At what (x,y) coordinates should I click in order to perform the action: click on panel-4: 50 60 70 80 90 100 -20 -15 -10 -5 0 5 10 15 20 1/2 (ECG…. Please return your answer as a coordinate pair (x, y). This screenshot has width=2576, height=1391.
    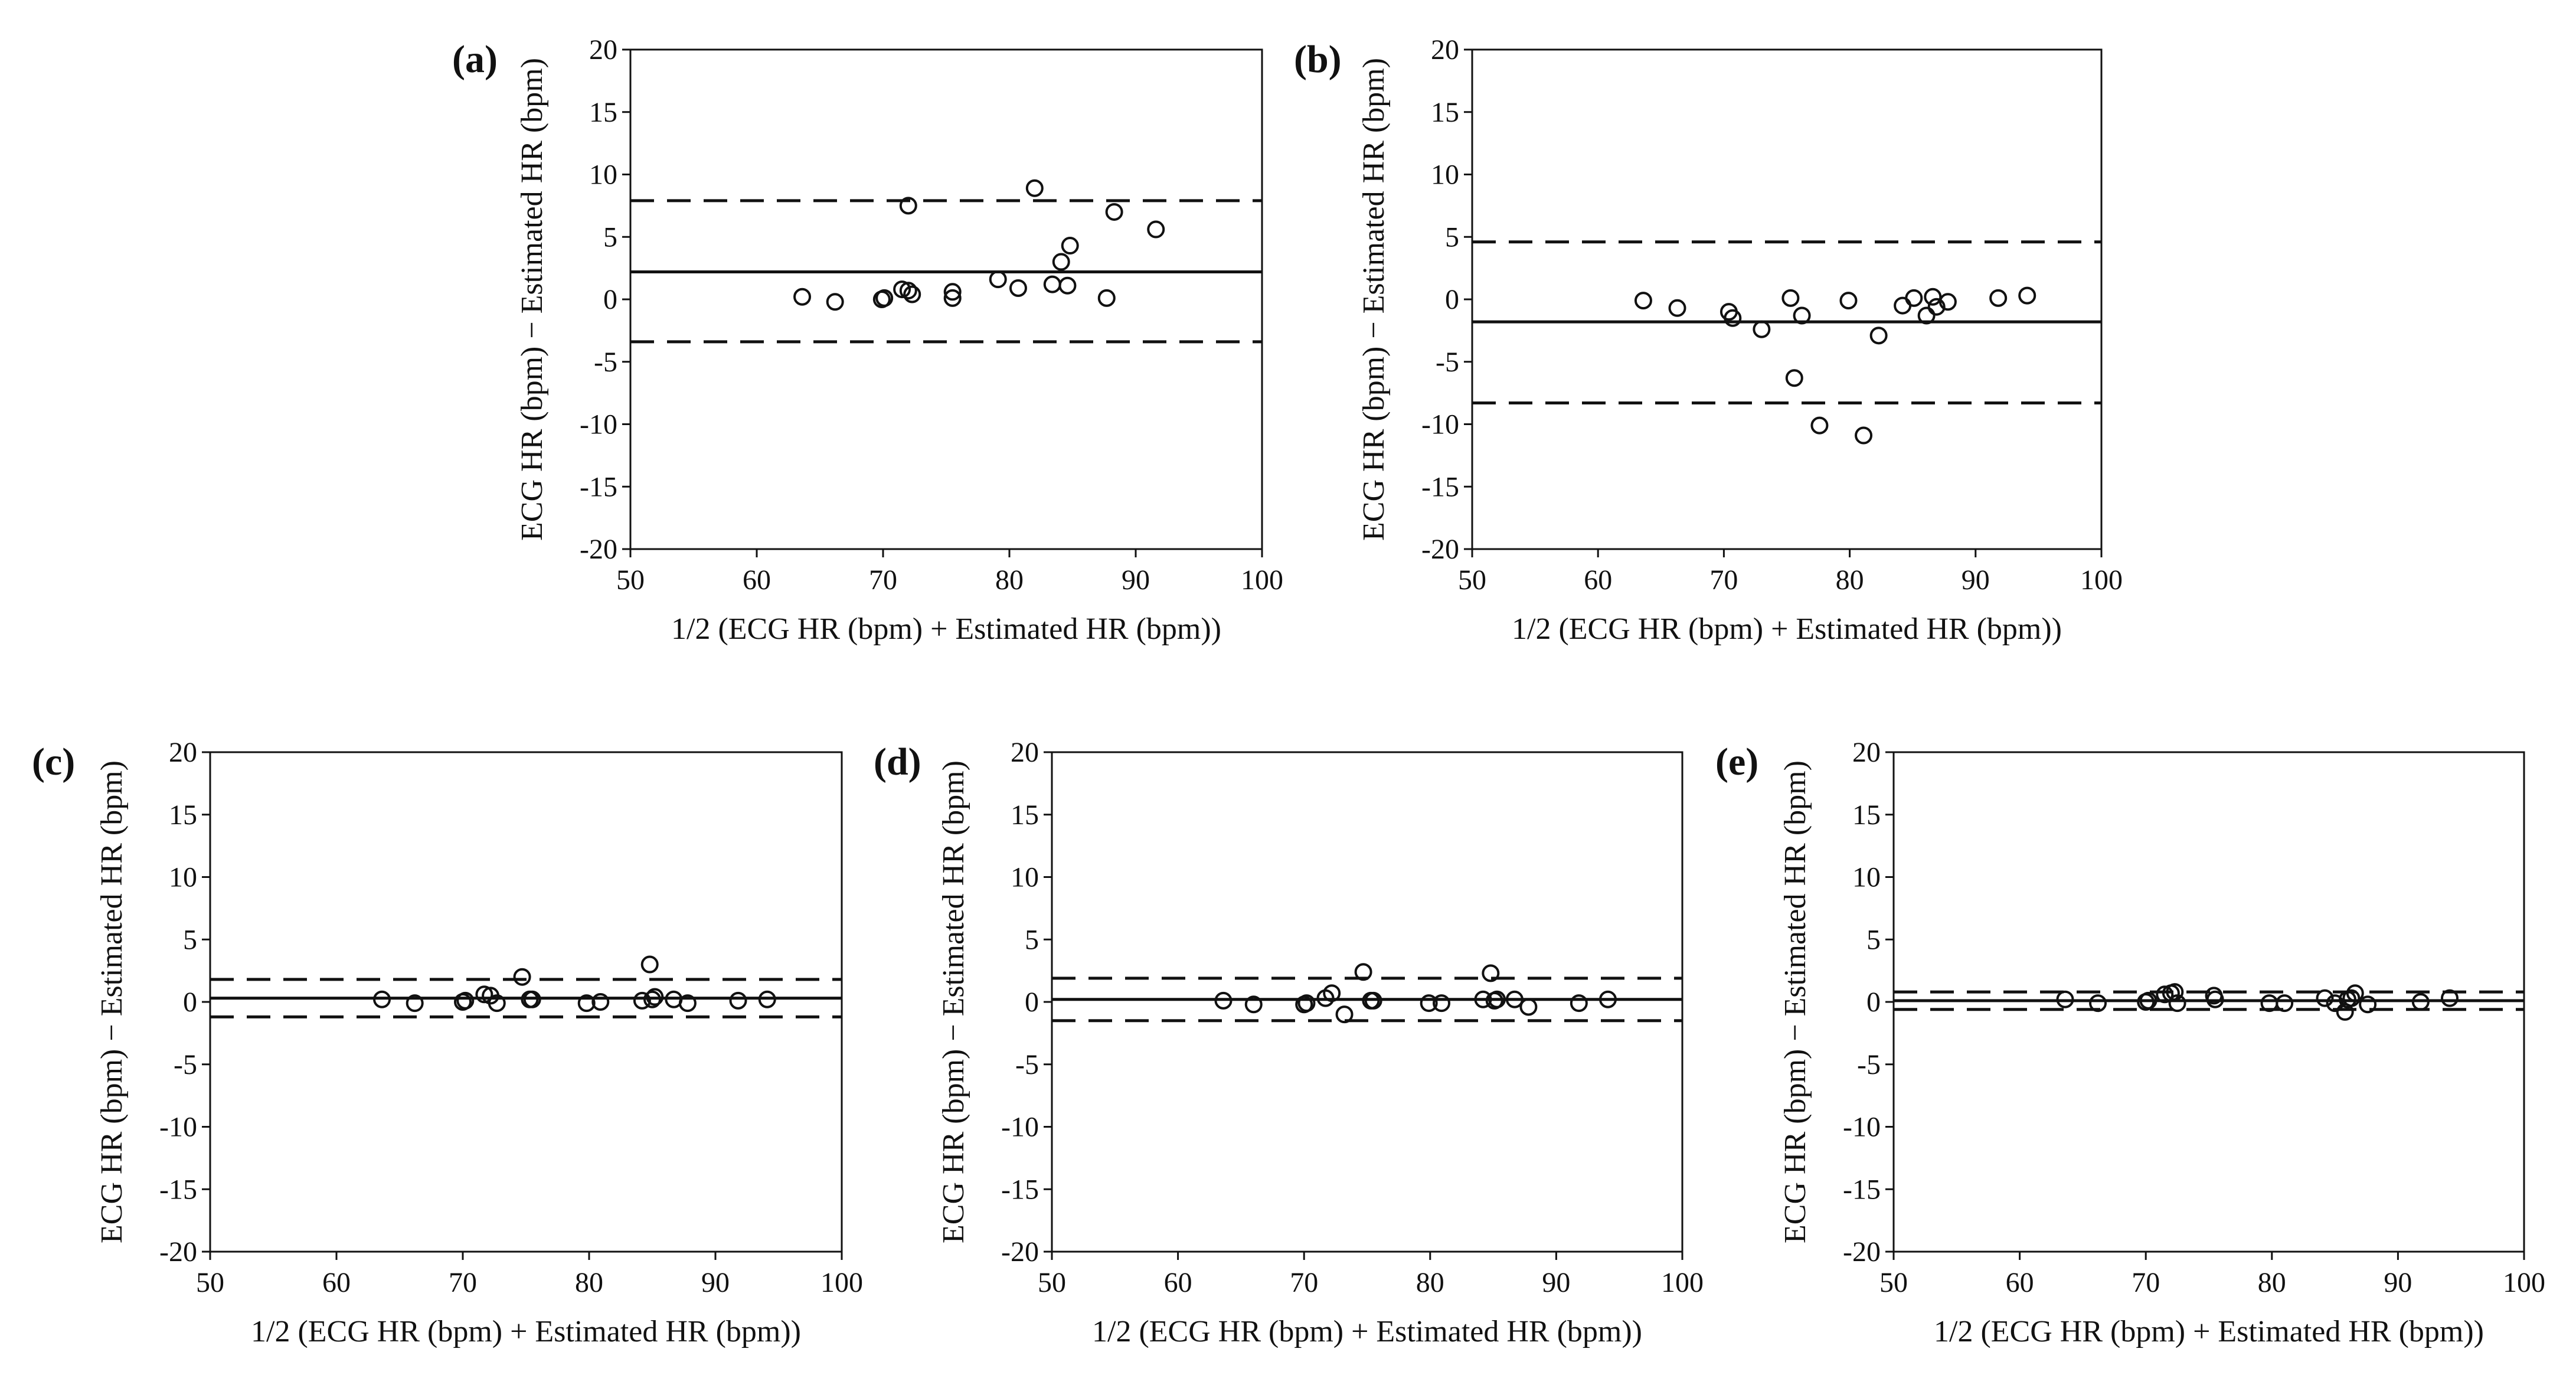
    Looking at the image, I should click on (1289, 1043).